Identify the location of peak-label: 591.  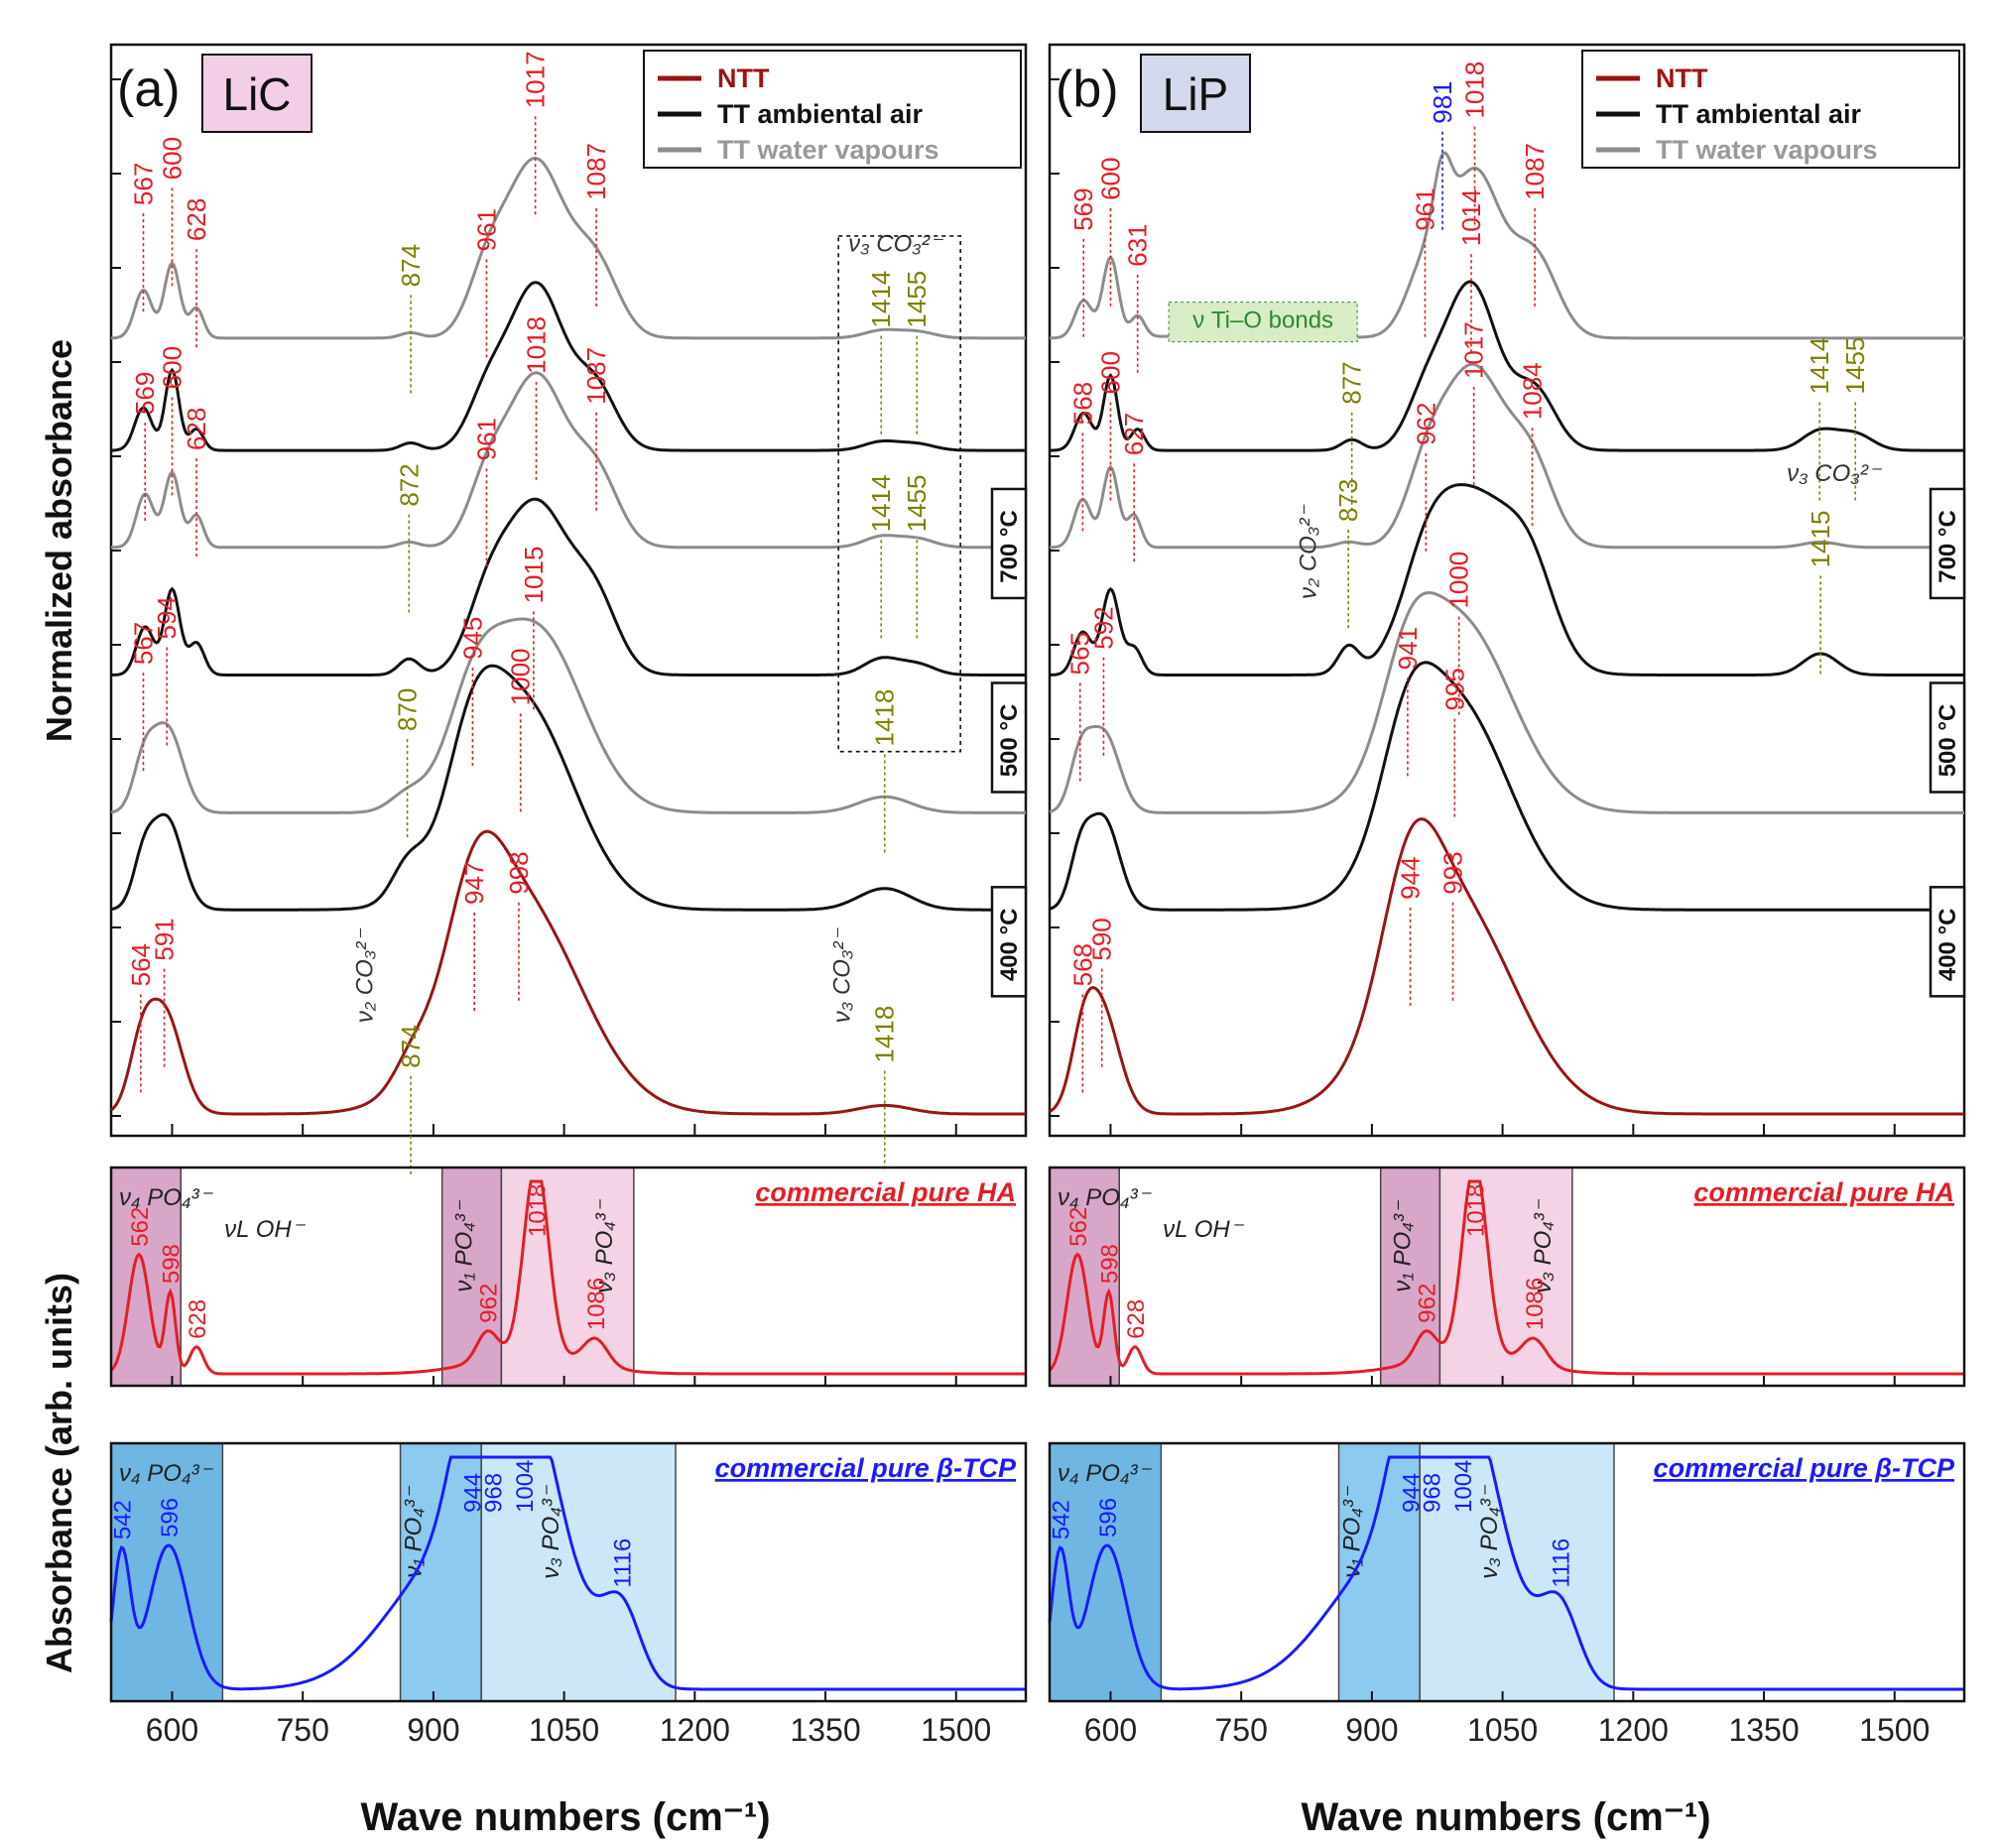
(165, 939).